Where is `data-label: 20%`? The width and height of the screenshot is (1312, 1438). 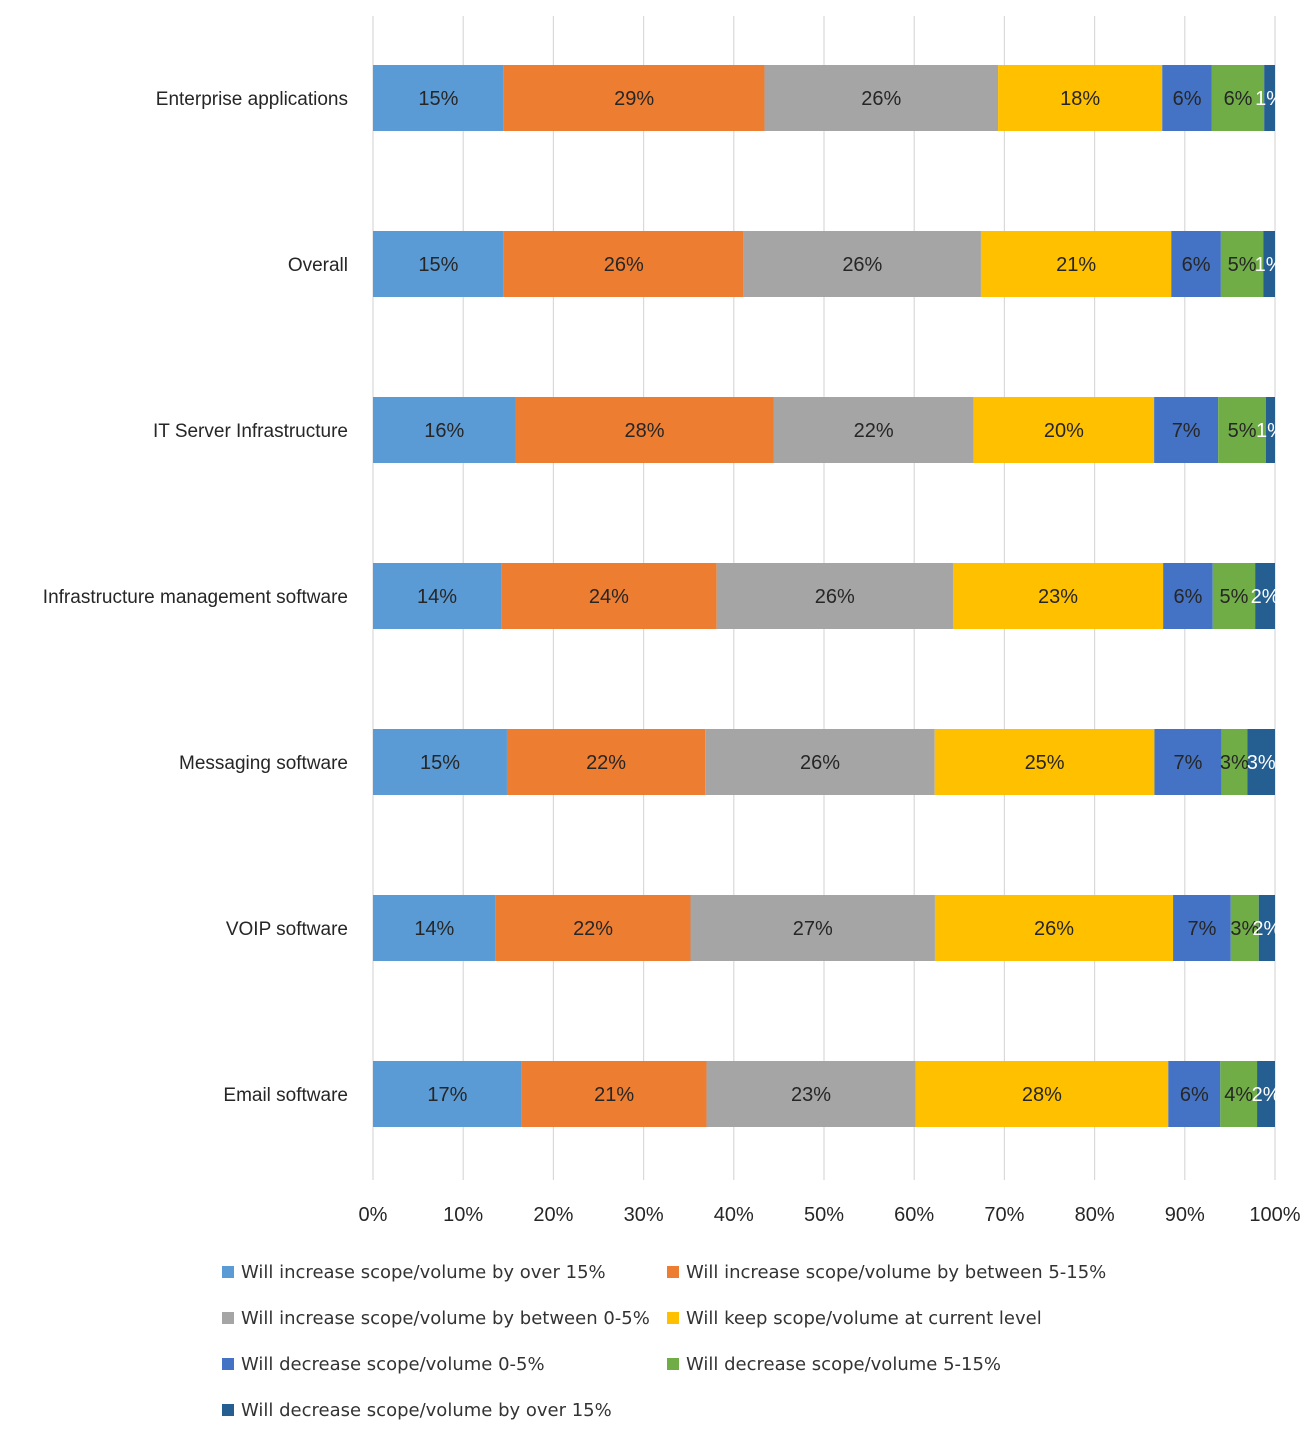 data-label: 20% is located at coordinates (1064, 431).